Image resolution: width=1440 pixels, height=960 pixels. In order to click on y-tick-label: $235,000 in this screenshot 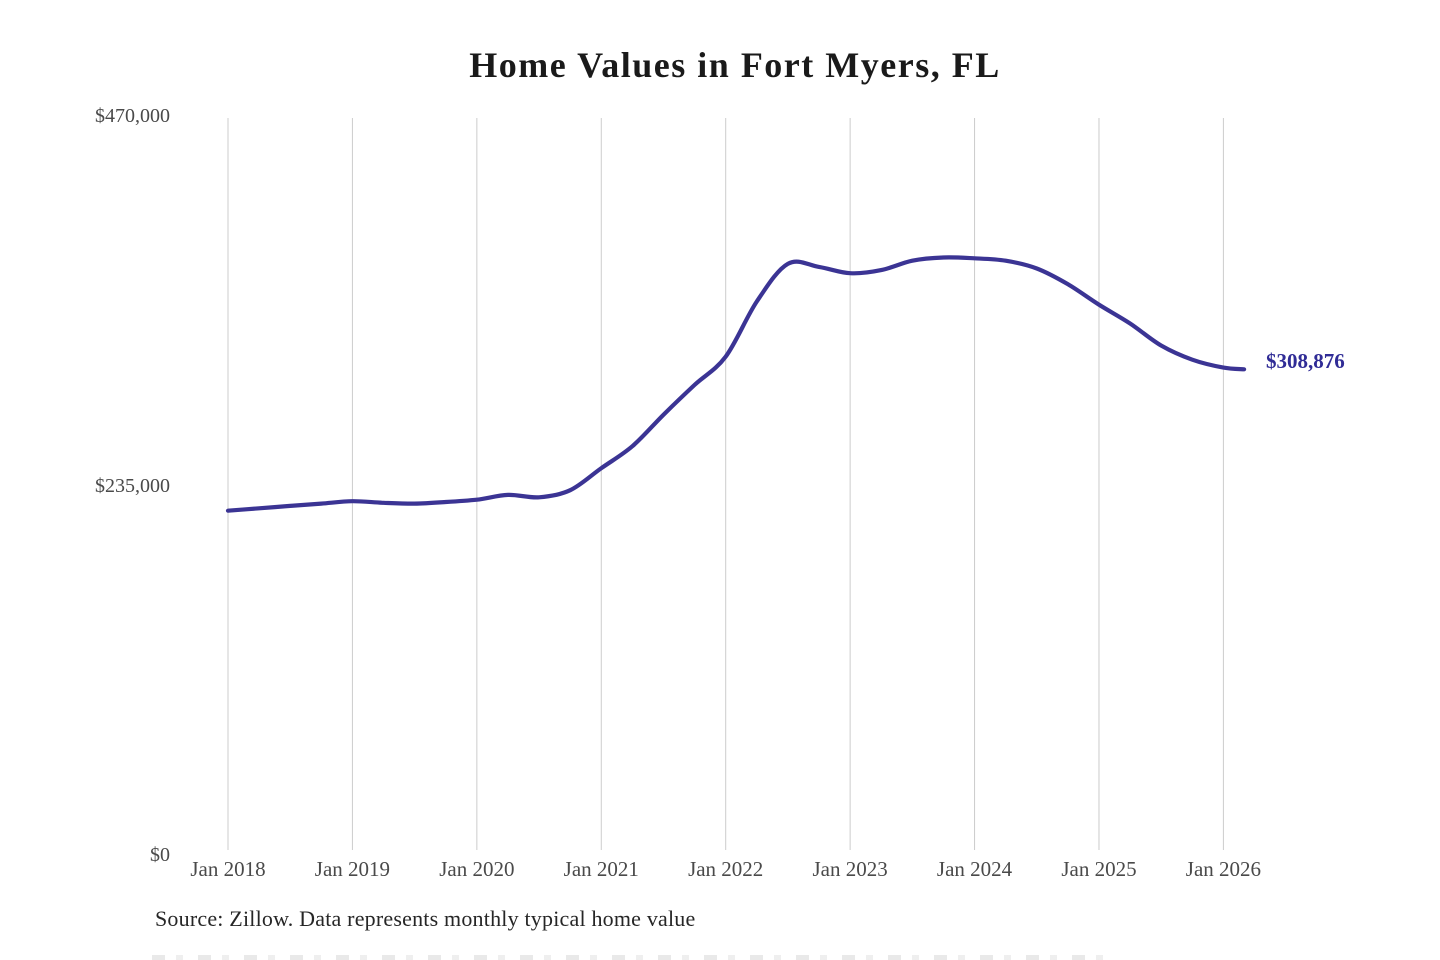, I will do `click(132, 485)`.